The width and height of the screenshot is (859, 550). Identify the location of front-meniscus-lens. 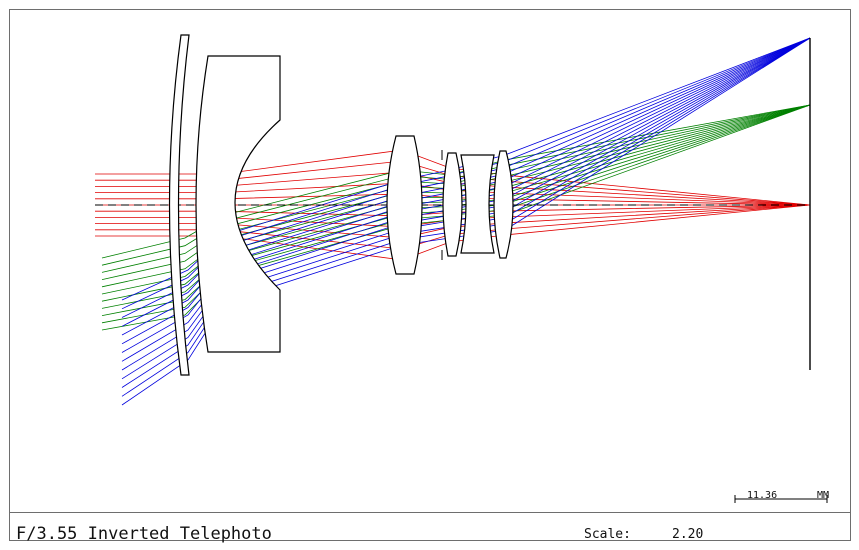
(179, 205).